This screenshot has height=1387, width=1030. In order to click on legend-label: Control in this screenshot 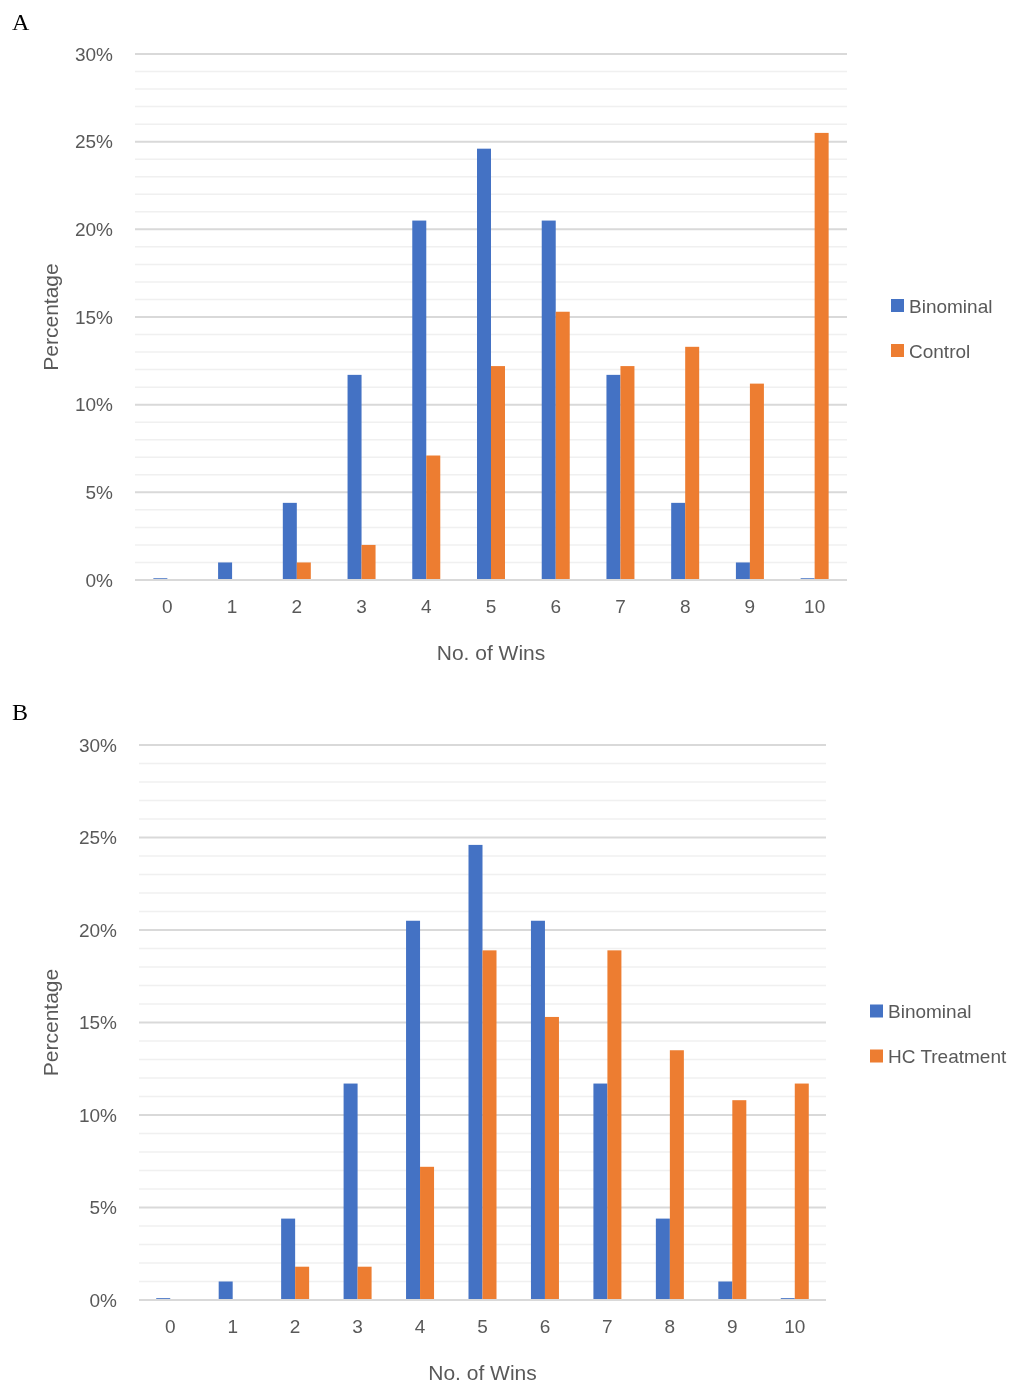, I will do `click(940, 351)`.